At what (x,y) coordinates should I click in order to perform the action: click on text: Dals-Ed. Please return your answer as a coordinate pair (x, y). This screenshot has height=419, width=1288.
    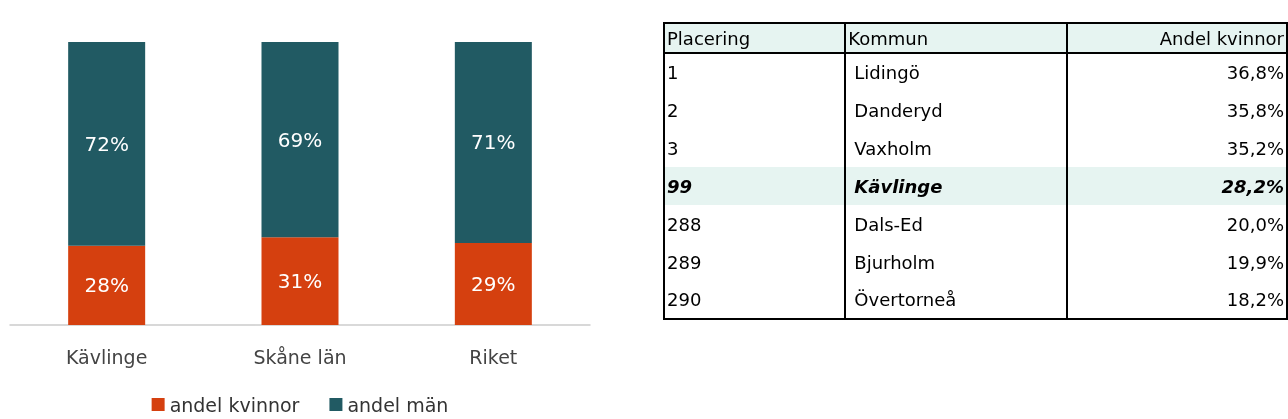
    Looking at the image, I should click on (888, 224).